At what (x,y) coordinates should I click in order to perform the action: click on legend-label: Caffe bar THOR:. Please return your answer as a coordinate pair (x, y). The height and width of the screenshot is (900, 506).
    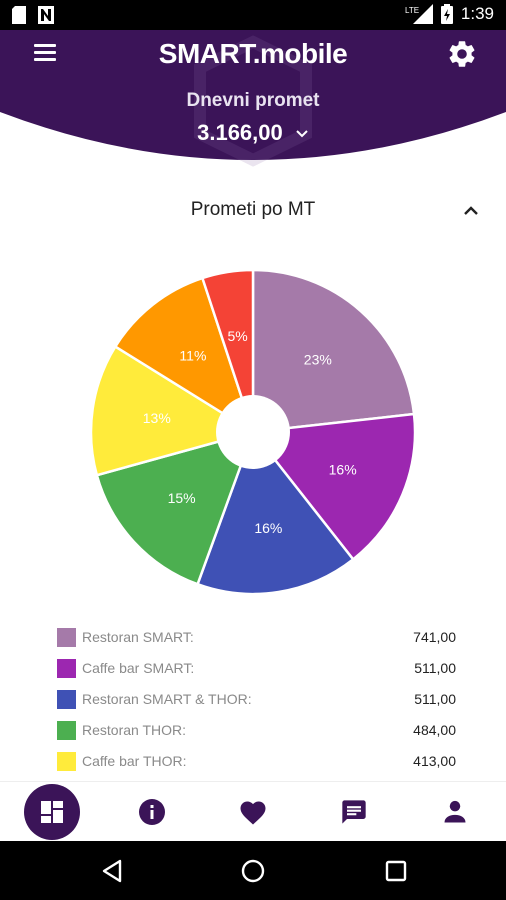
    Looking at the image, I should click on (134, 761).